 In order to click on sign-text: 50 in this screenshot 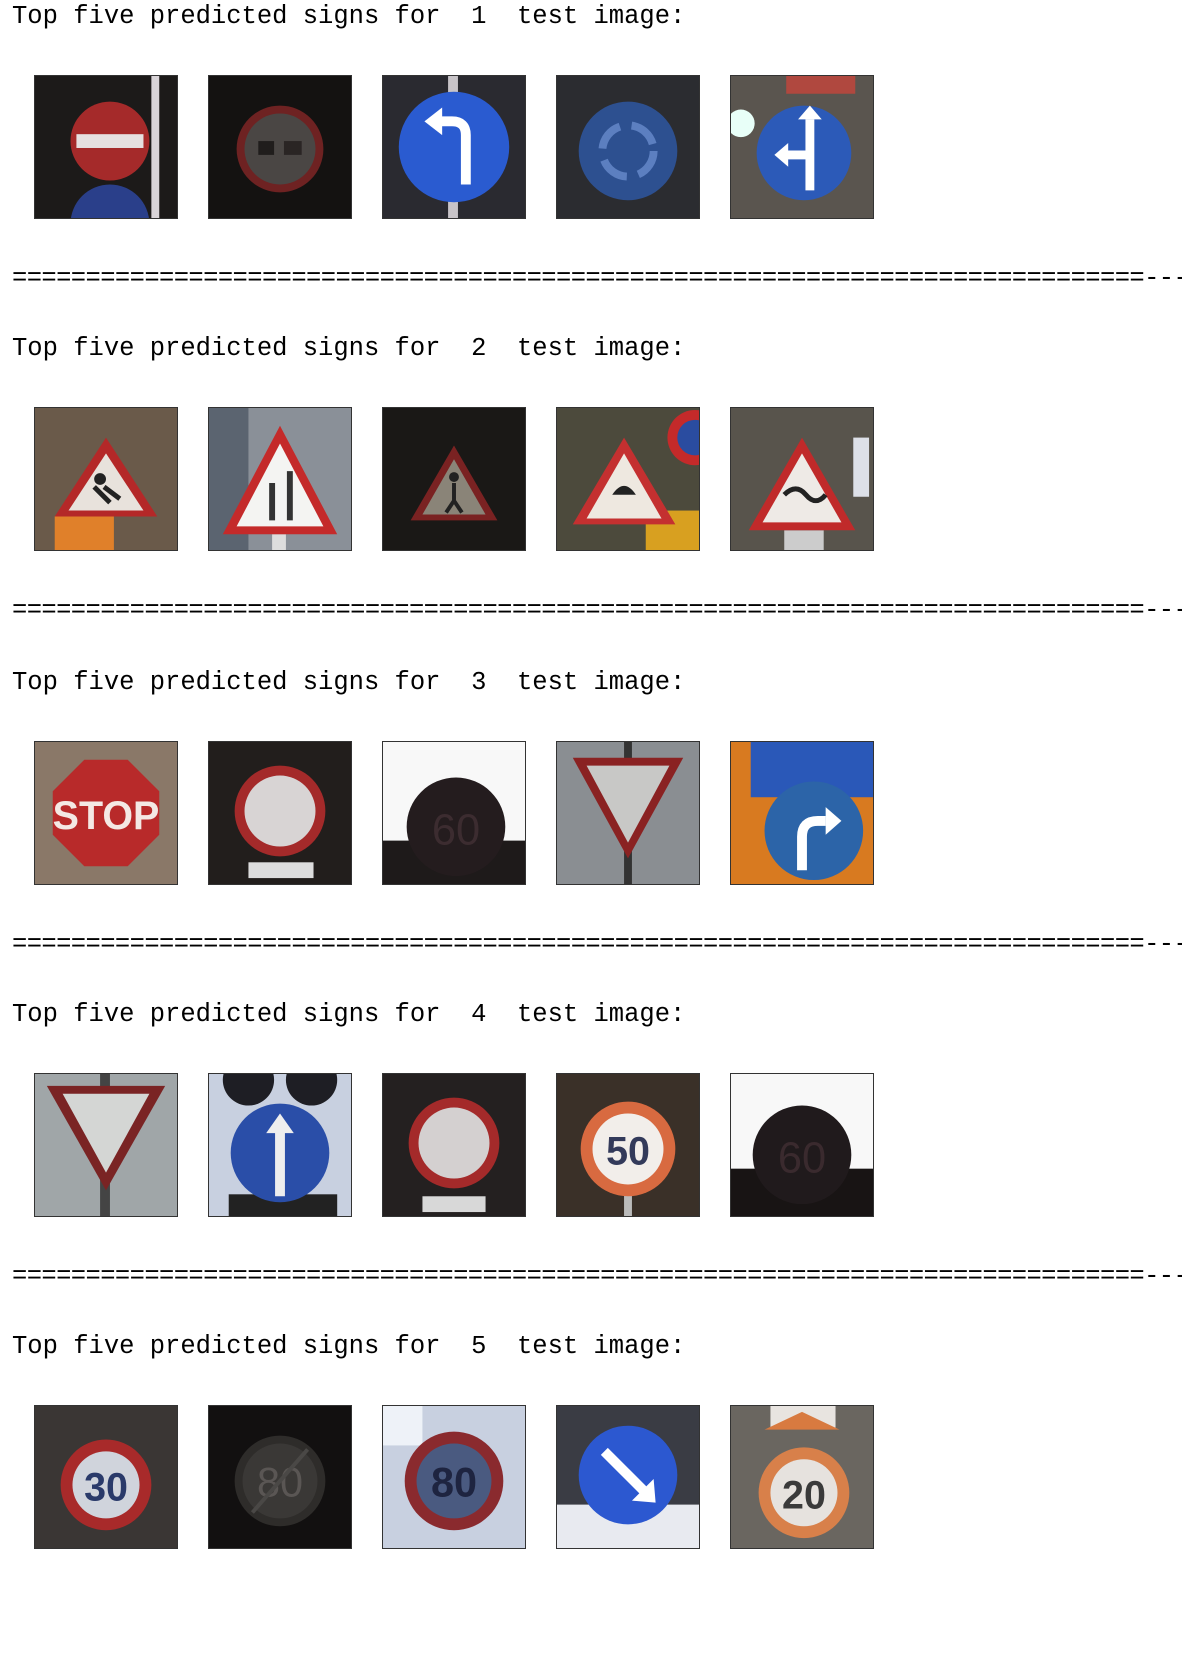, I will do `click(628, 1152)`.